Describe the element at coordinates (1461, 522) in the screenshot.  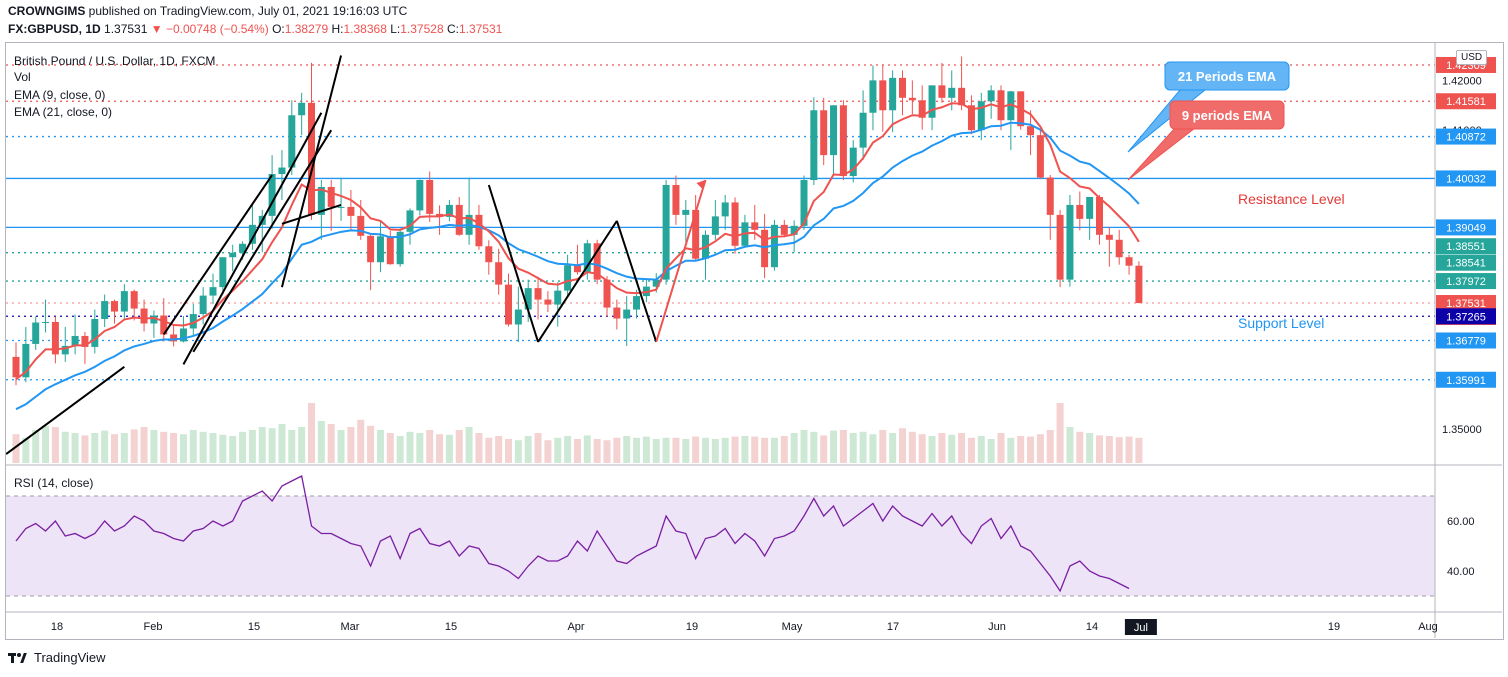
I see `rsi-tick-label: 60.00` at that location.